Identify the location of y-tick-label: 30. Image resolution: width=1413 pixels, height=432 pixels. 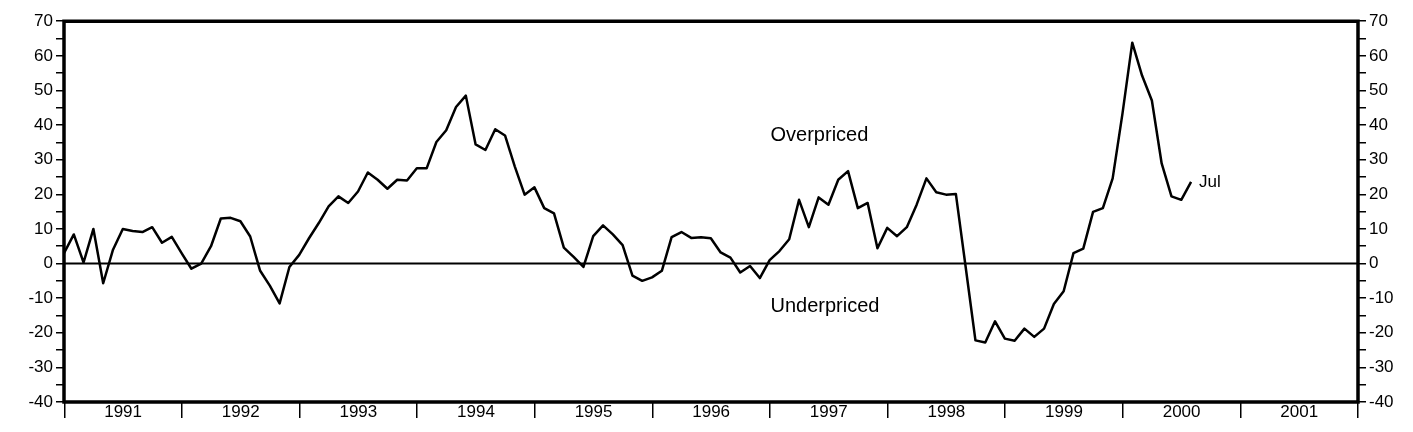
(43, 159).